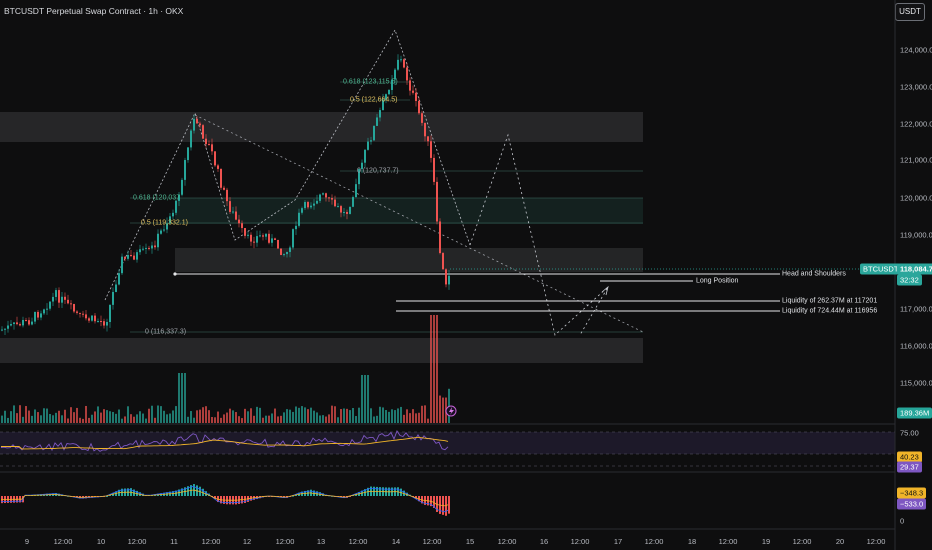 The width and height of the screenshot is (932, 550). Describe the element at coordinates (247, 541) in the screenshot. I see `time-label: 12` at that location.